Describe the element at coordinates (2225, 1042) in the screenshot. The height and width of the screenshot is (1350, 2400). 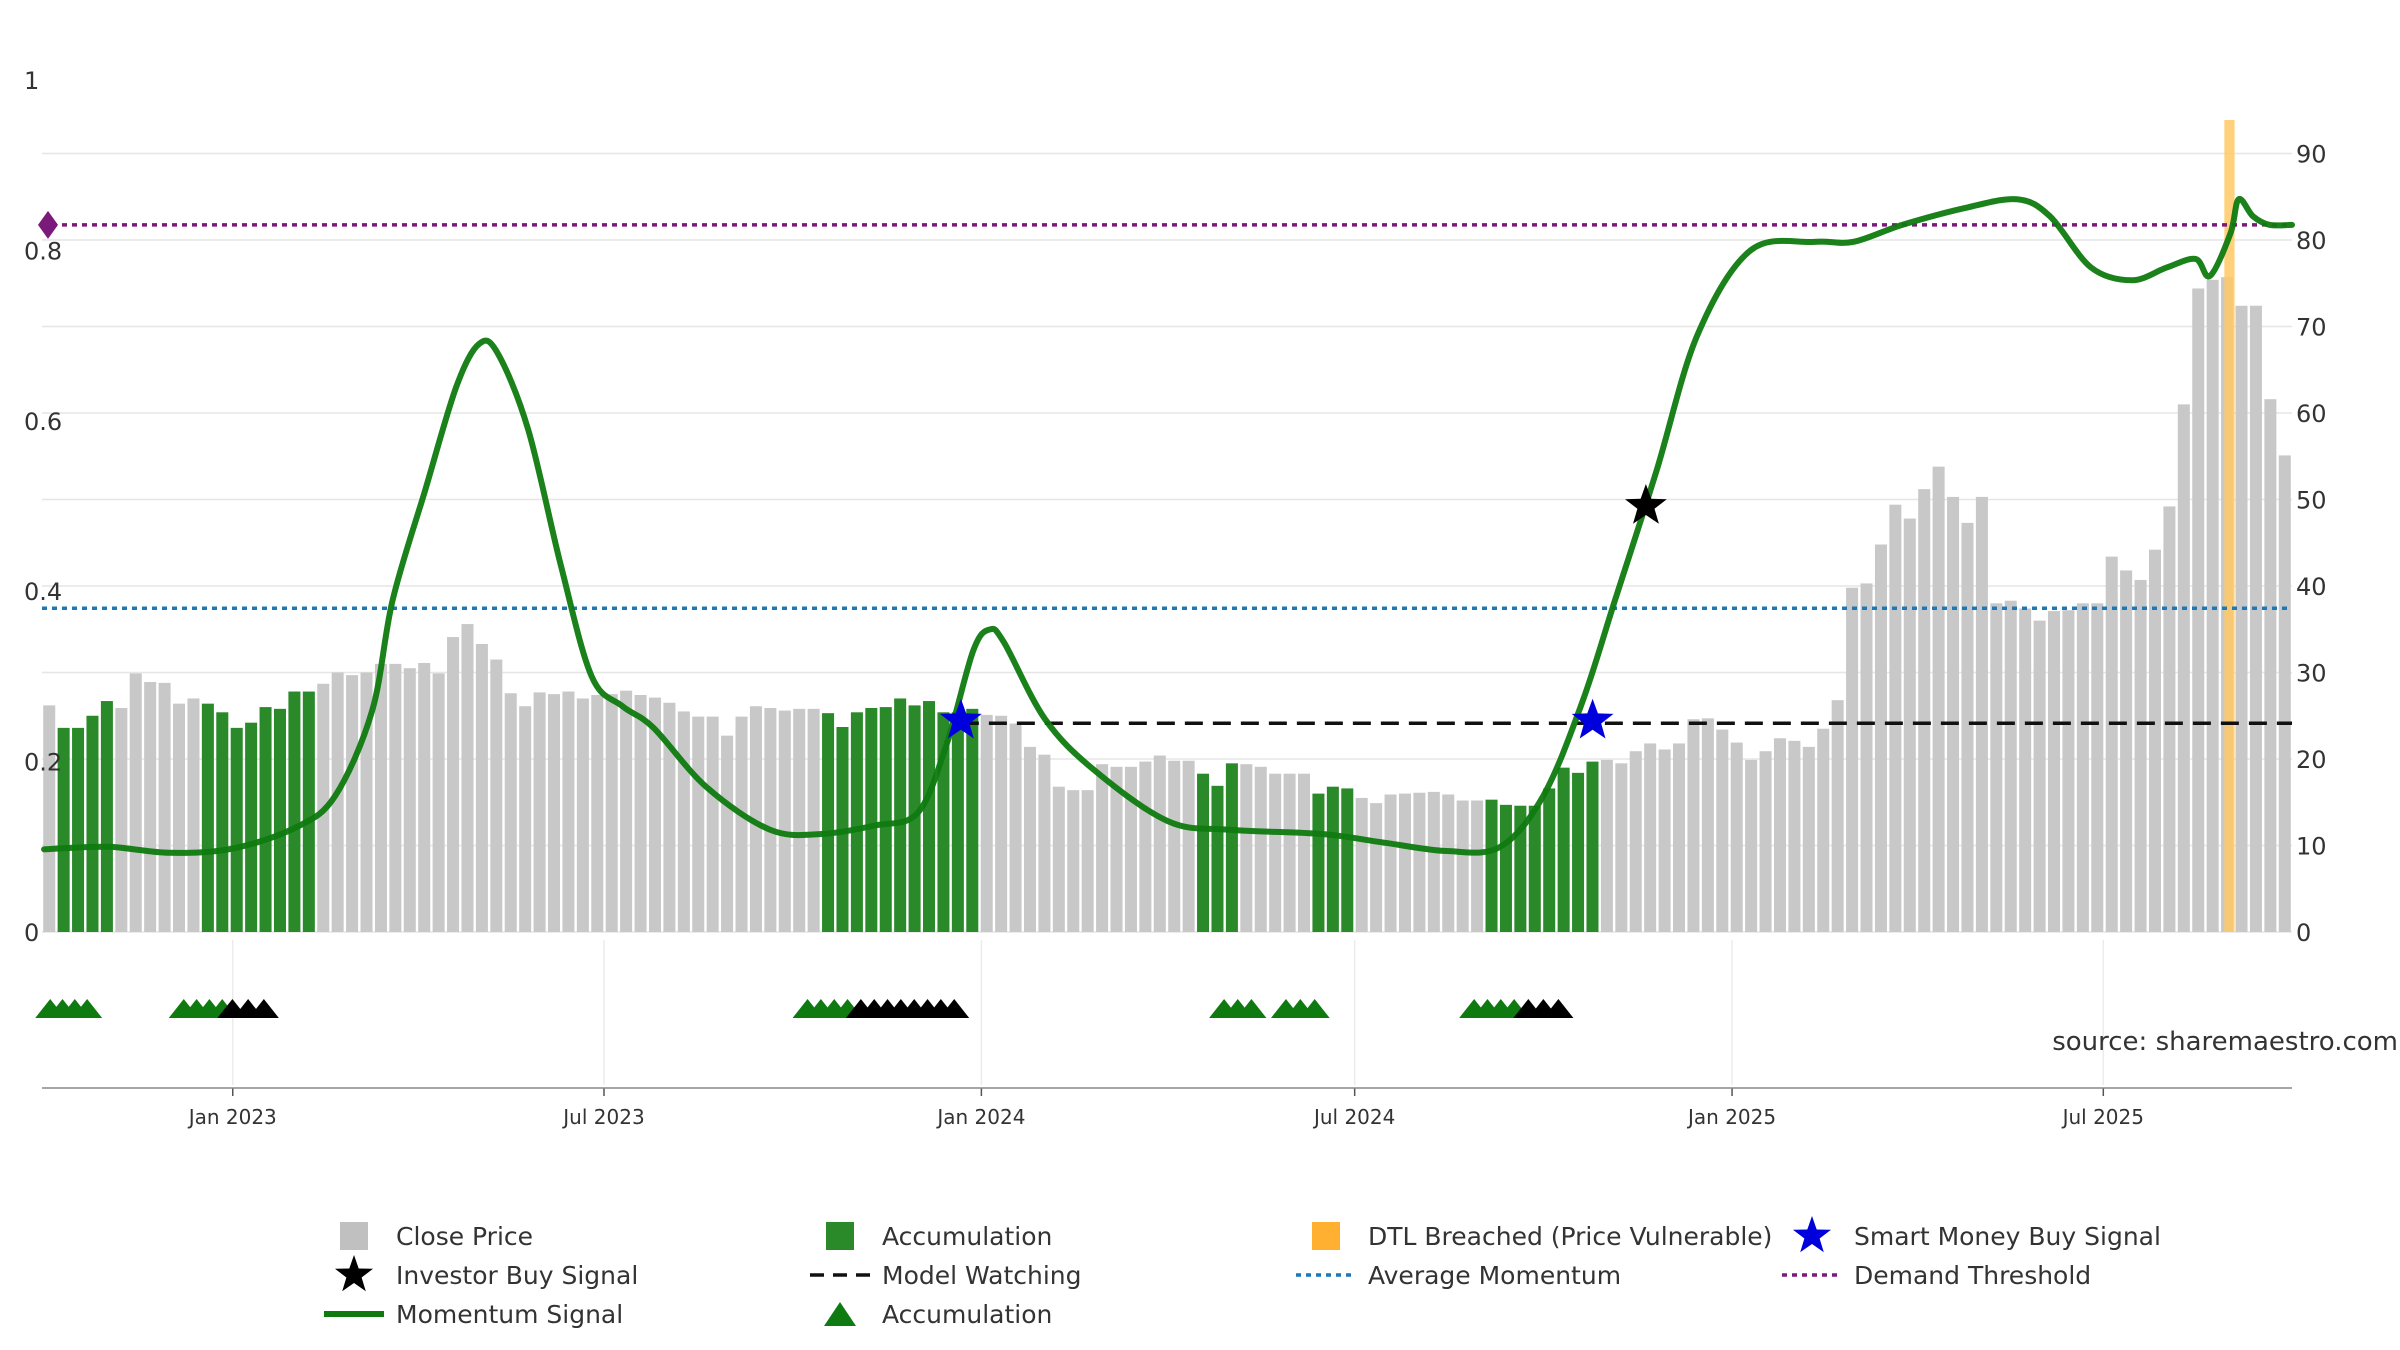
I see `source-label: source: sharemaestro.com` at that location.